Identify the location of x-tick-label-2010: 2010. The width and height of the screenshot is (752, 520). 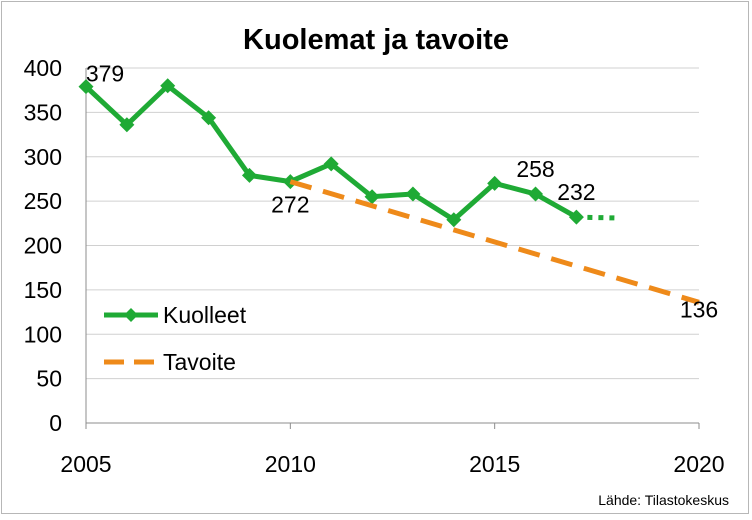
(290, 464).